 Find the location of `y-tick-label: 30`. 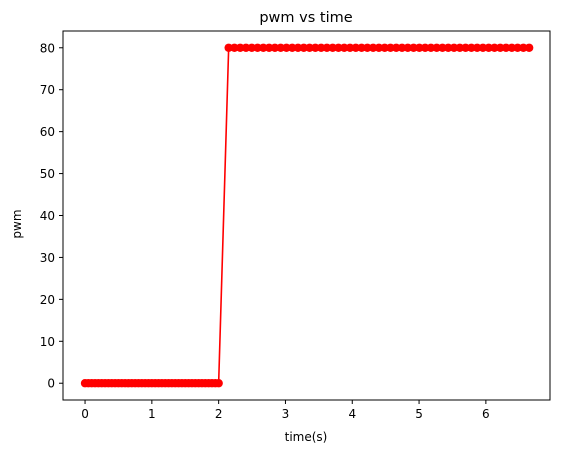

y-tick-label: 30 is located at coordinates (47, 258).